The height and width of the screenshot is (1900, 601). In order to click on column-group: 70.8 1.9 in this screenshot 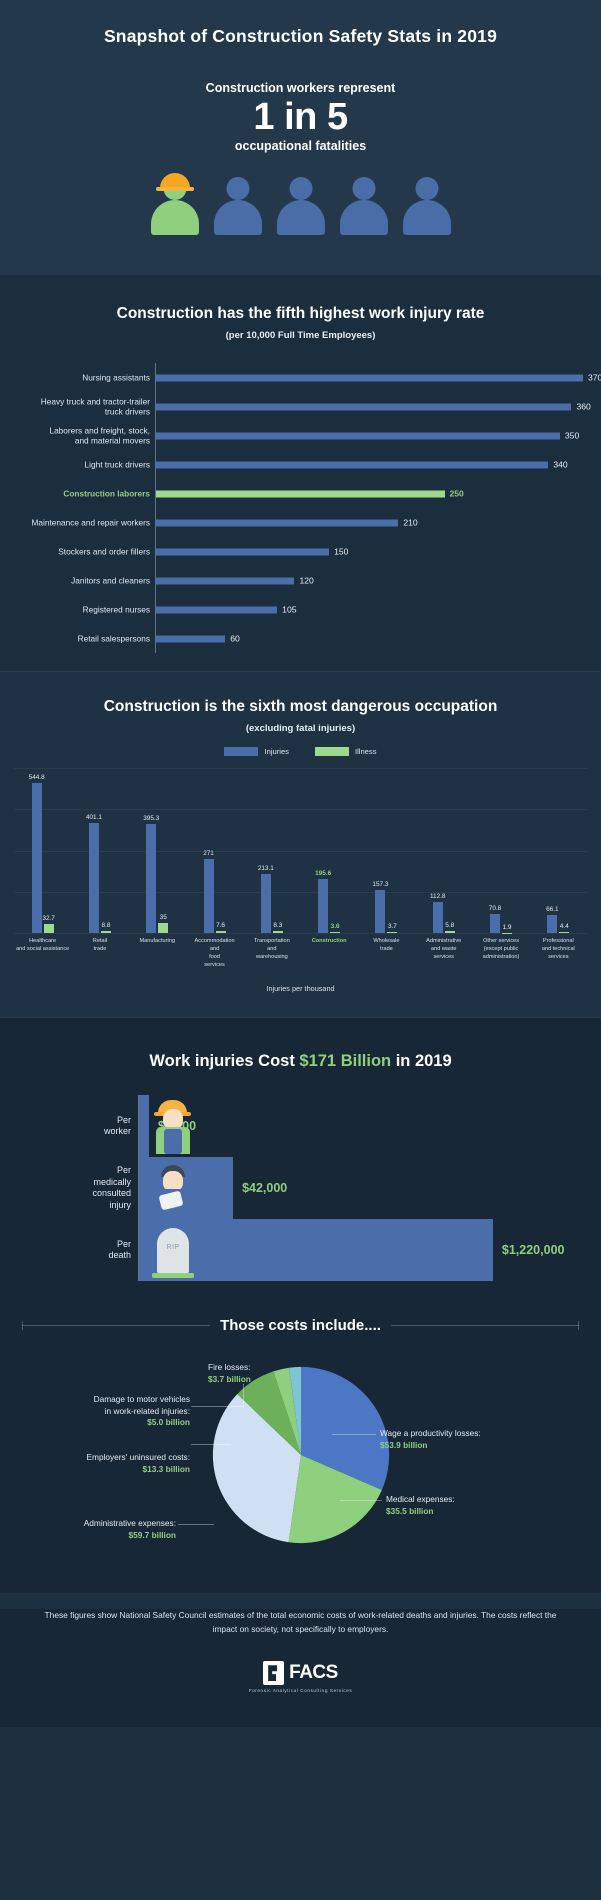, I will do `click(500, 851)`.